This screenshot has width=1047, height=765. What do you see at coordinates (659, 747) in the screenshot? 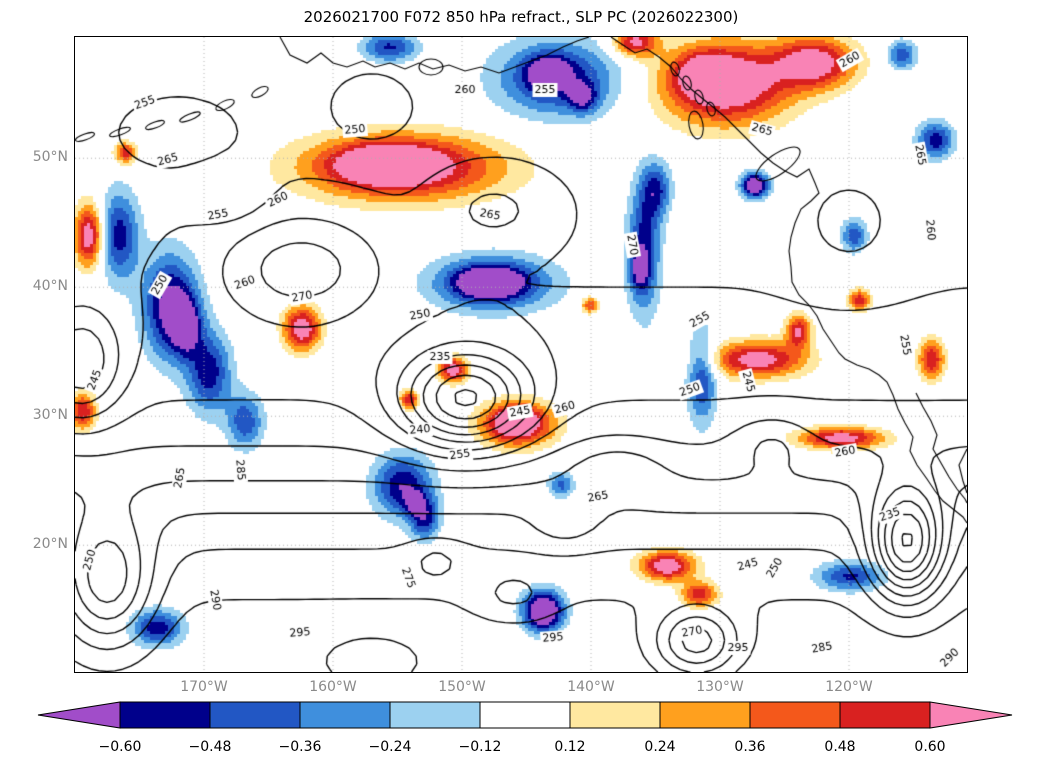
I see `colorbar-tick-label: 0.24` at bounding box center [659, 747].